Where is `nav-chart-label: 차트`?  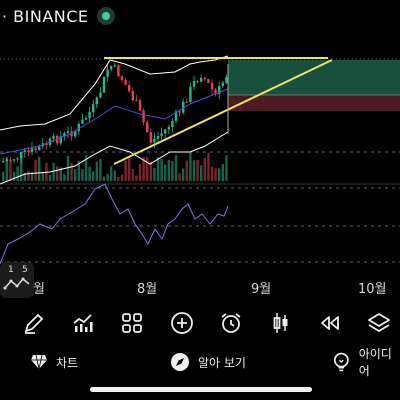 nav-chart-label: 차트 is located at coordinates (67, 362).